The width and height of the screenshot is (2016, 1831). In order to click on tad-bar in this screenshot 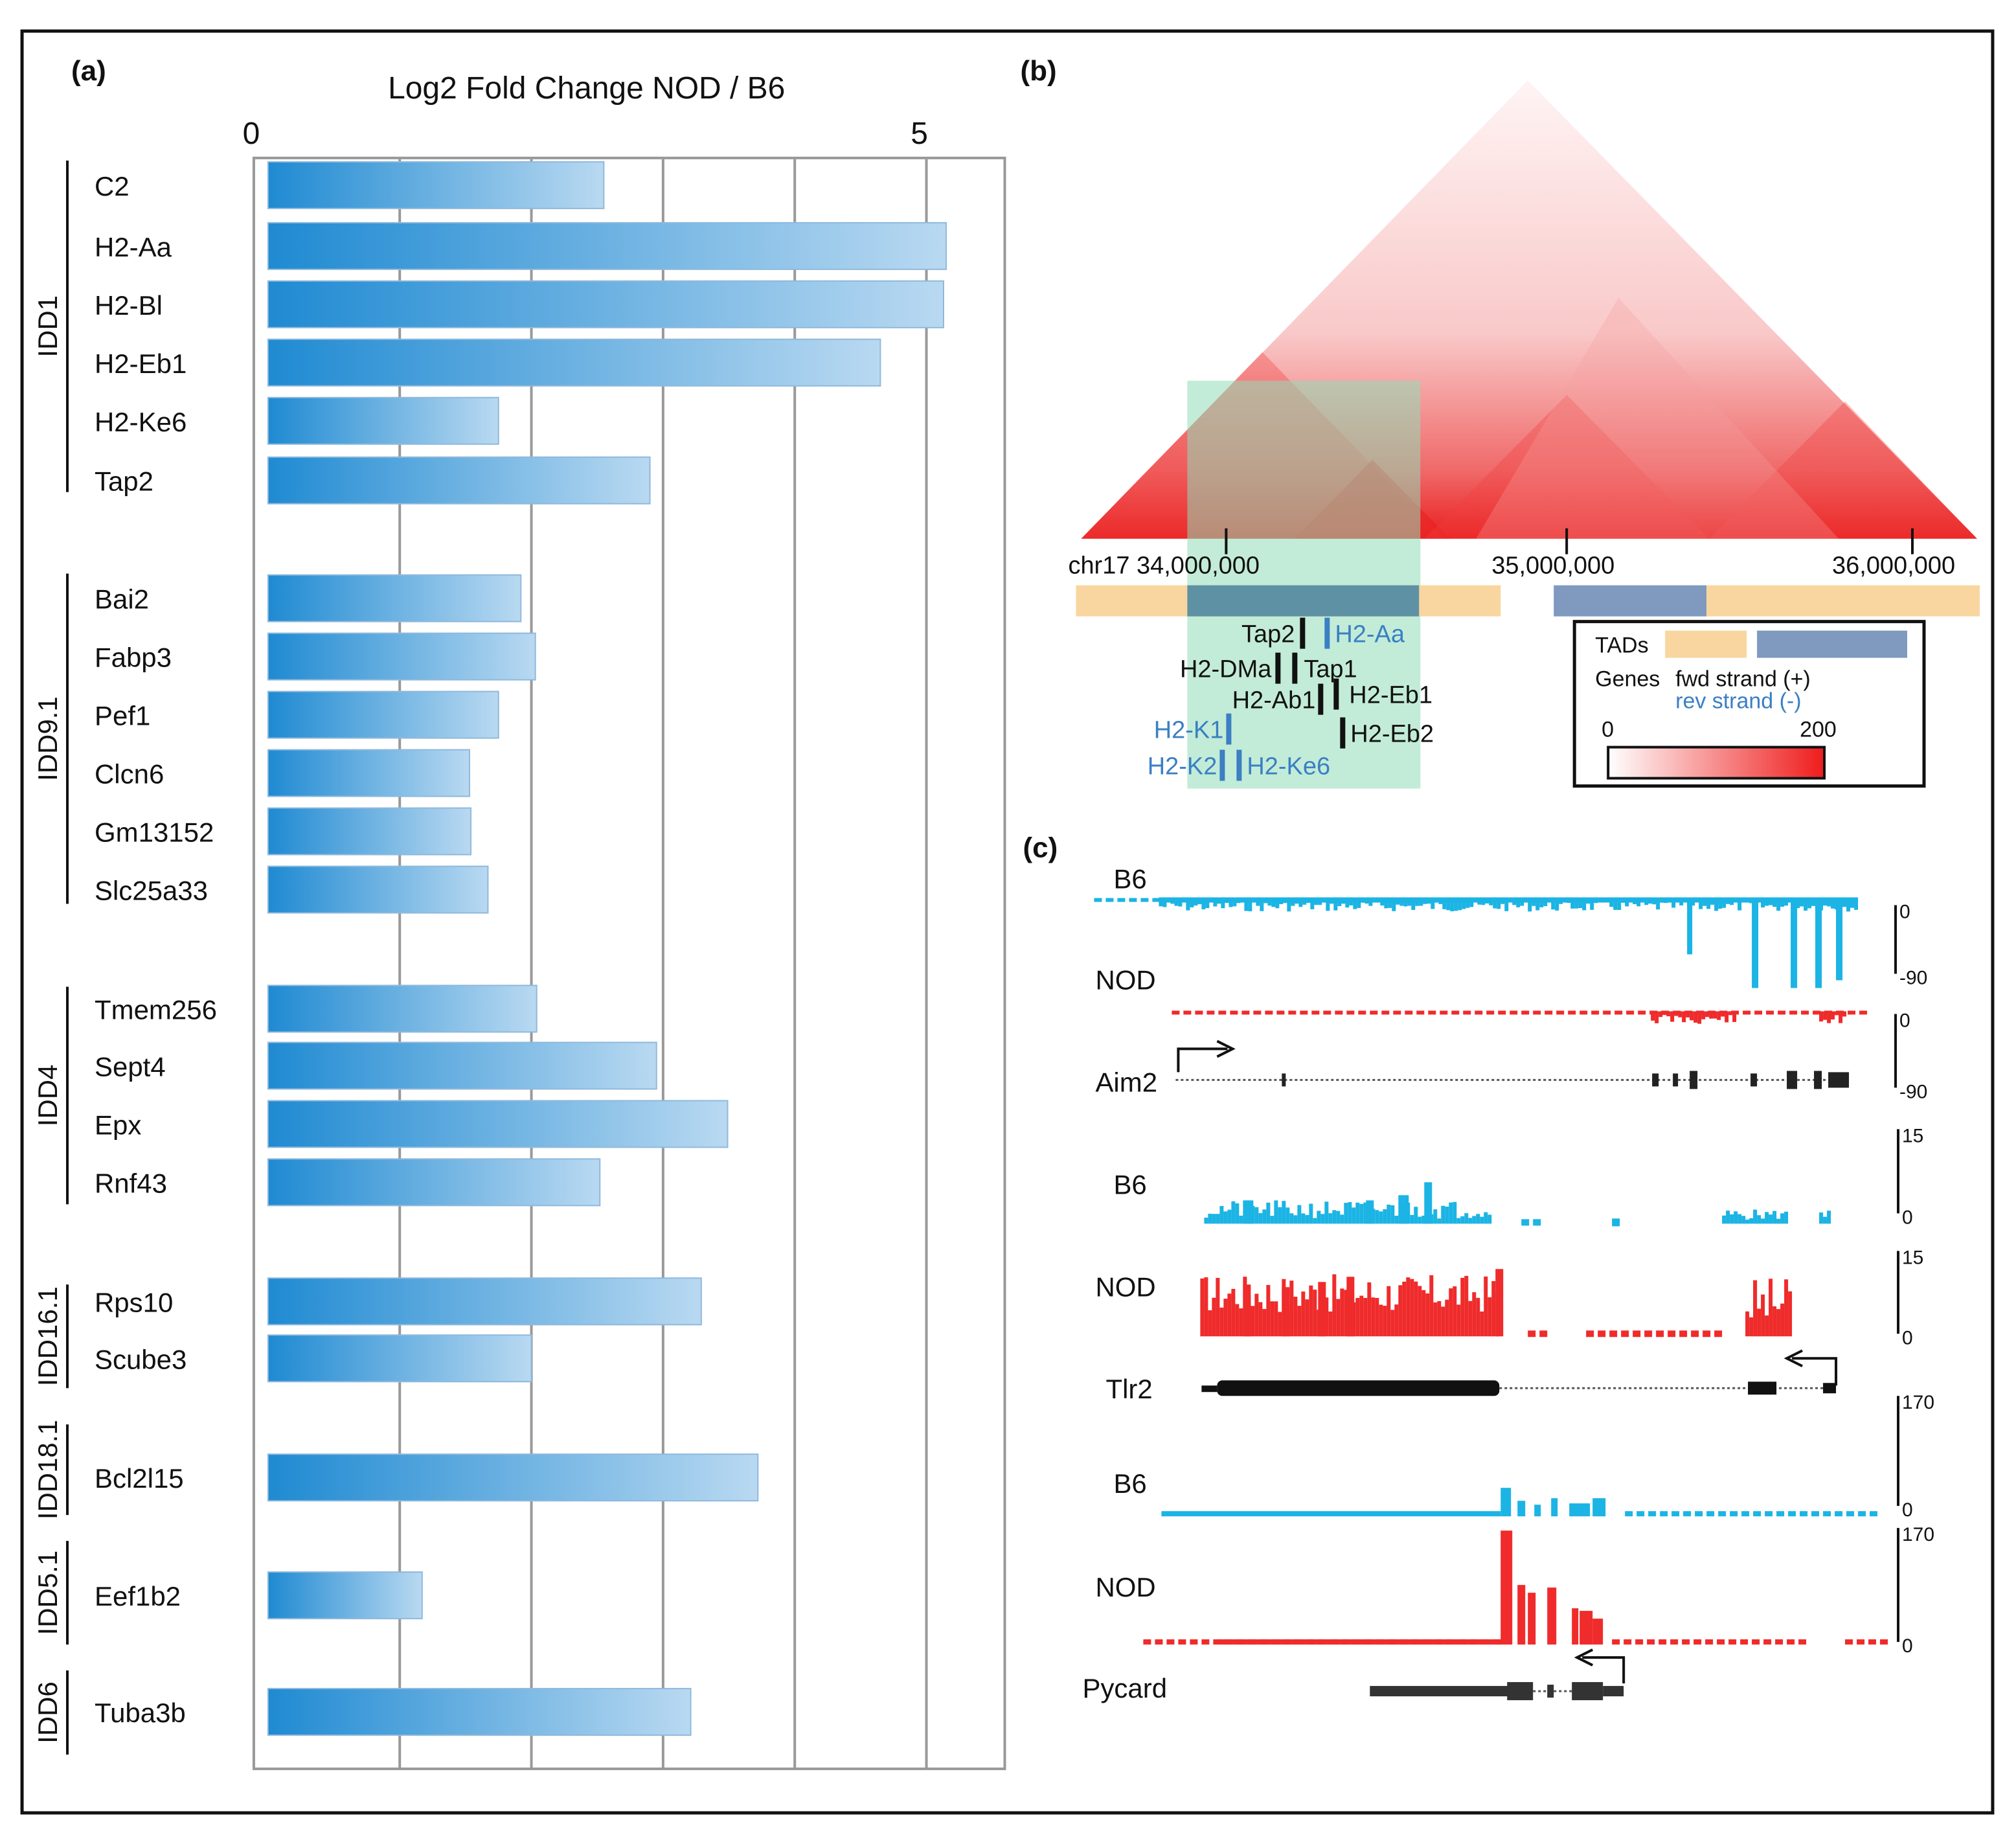, I will do `click(1630, 601)`.